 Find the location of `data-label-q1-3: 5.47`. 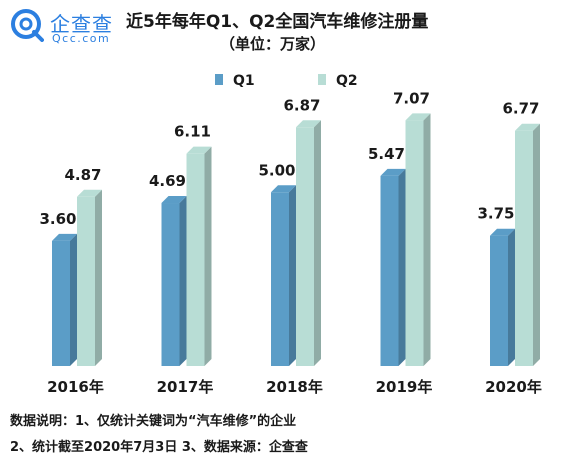

data-label-q1-3: 5.47 is located at coordinates (386, 154).